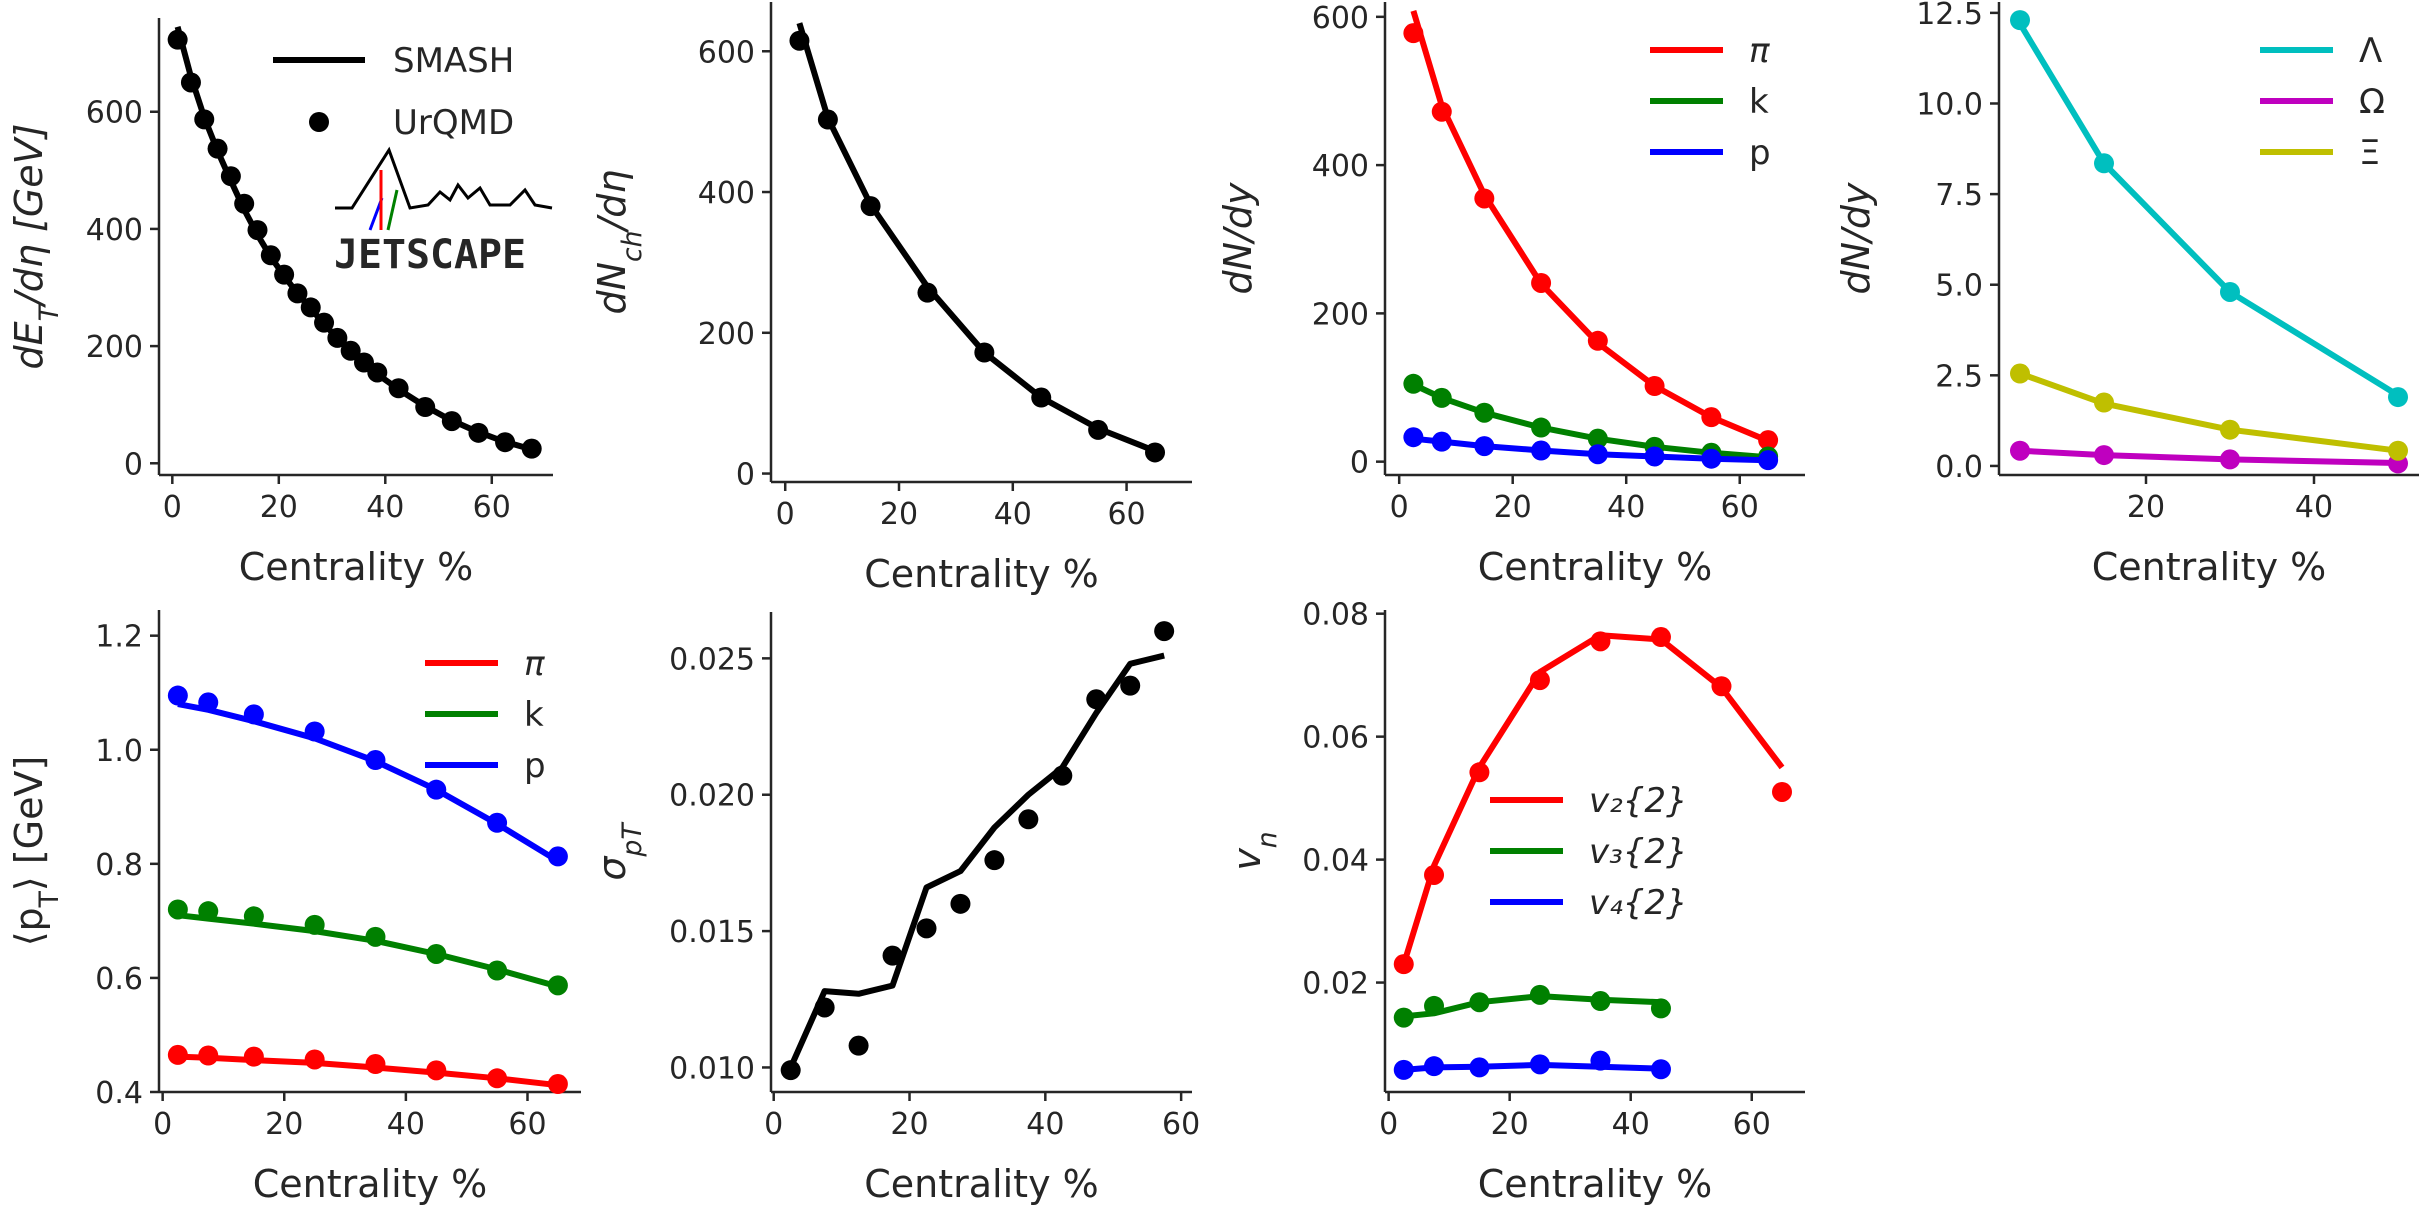 This screenshot has height=1210, width=2421. What do you see at coordinates (133, 464) in the screenshot?
I see `y-tick-label: 0` at bounding box center [133, 464].